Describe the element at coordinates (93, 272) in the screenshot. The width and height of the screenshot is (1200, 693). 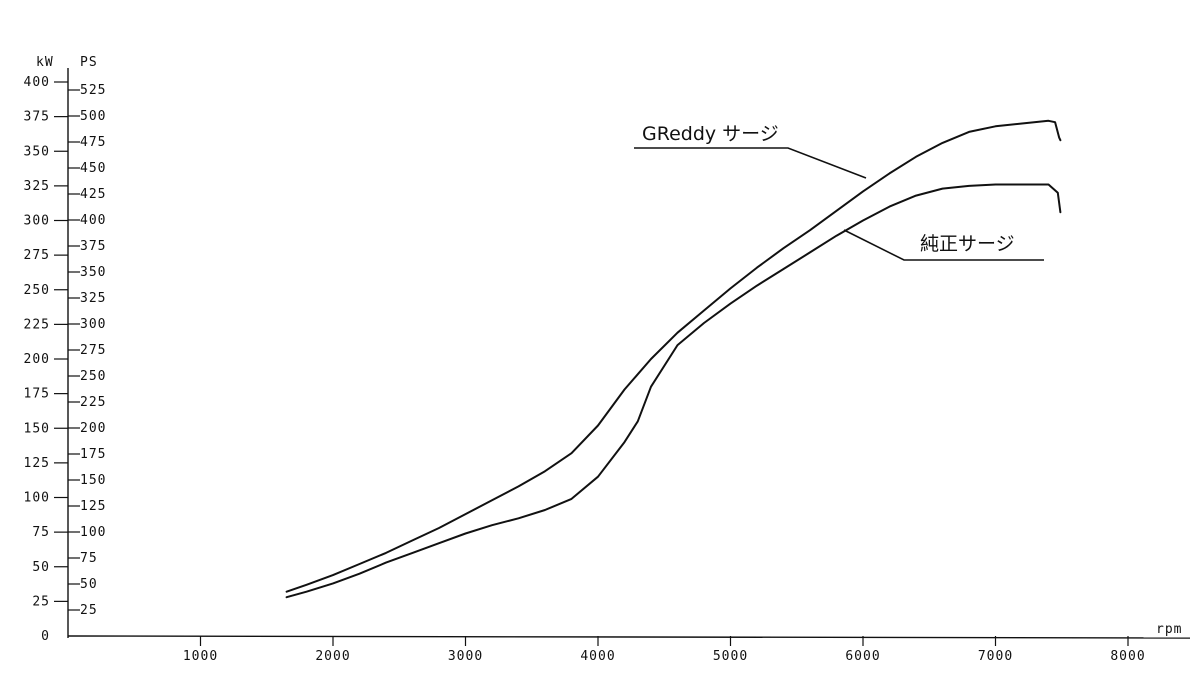
I see `ps-tick-label-350: 350` at that location.